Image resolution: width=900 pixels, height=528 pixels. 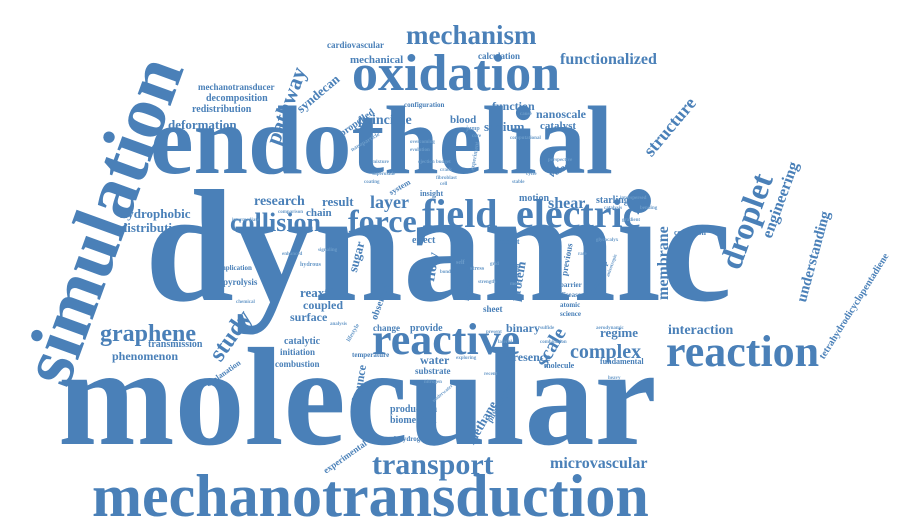 What do you see at coordinates (558, 126) in the screenshot?
I see `word-catalyst: catalyst` at bounding box center [558, 126].